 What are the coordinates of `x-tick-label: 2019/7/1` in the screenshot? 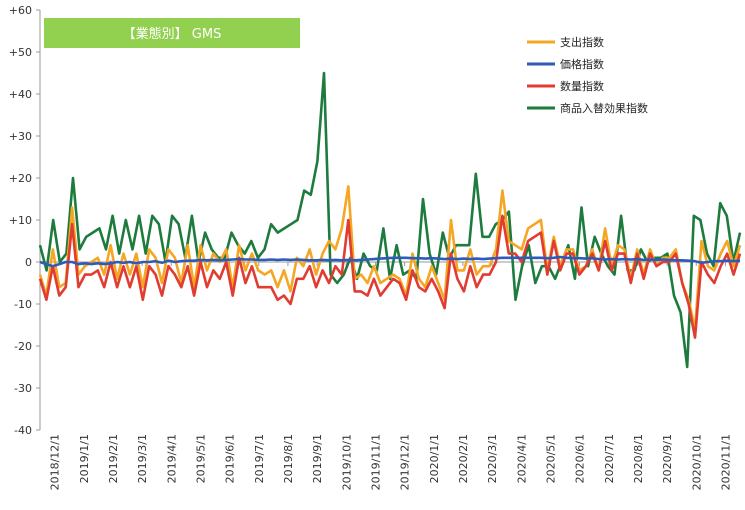 It's located at (259, 458).